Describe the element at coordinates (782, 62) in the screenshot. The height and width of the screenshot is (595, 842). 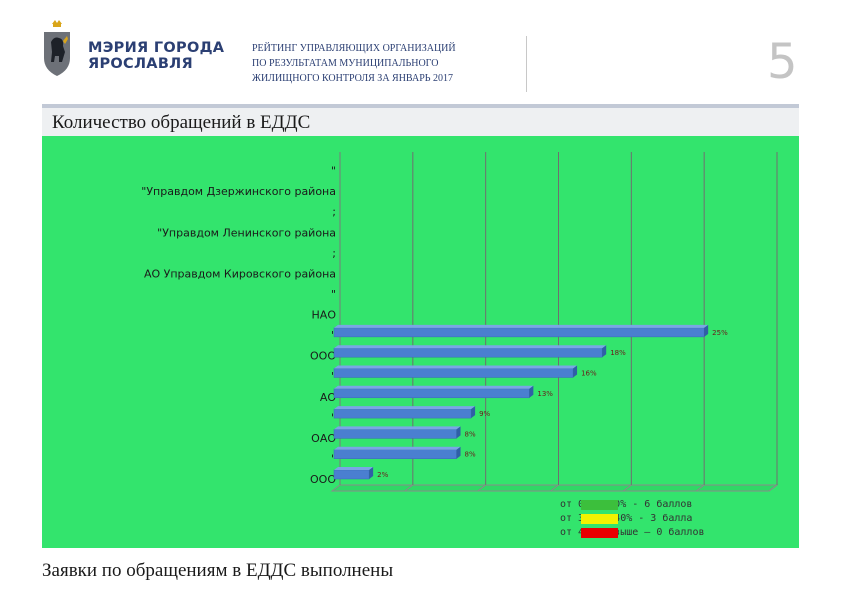
I see `page-number: 5` at that location.